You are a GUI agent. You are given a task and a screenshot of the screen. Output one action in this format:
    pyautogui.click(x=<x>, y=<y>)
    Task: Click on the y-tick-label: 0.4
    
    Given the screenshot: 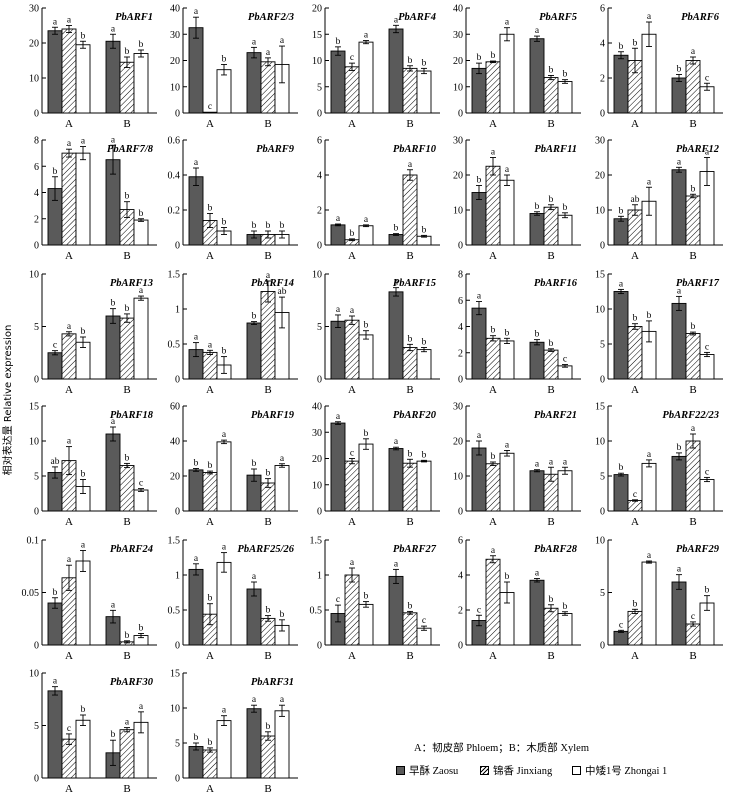 What is the action you would take?
    pyautogui.click(x=174, y=176)
    